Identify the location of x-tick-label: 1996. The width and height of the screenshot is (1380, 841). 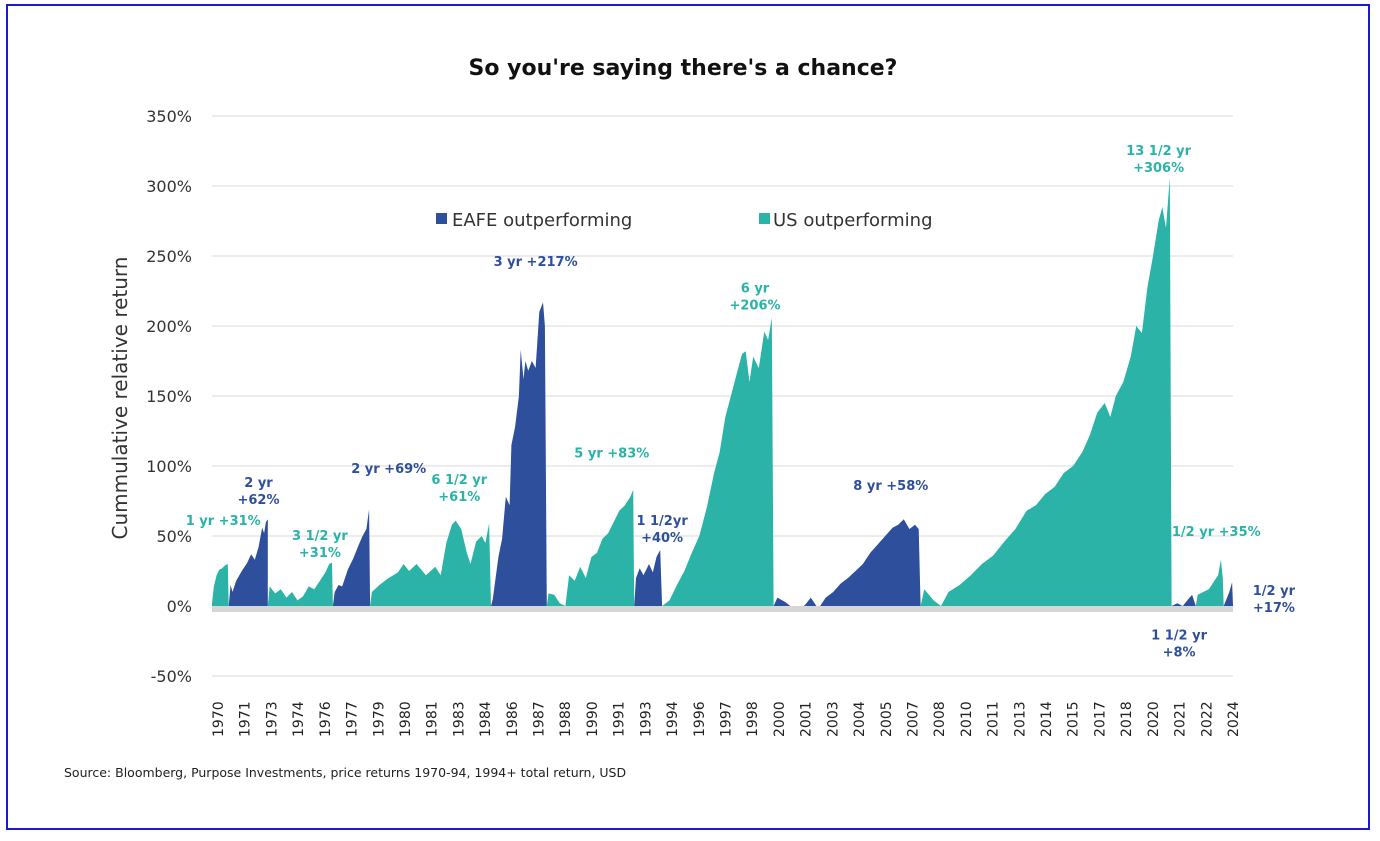
(700, 719).